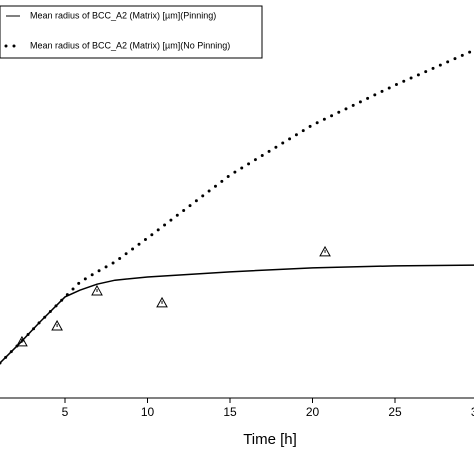 This screenshot has height=474, width=474. I want to click on x-tick-label: 15, so click(230, 412).